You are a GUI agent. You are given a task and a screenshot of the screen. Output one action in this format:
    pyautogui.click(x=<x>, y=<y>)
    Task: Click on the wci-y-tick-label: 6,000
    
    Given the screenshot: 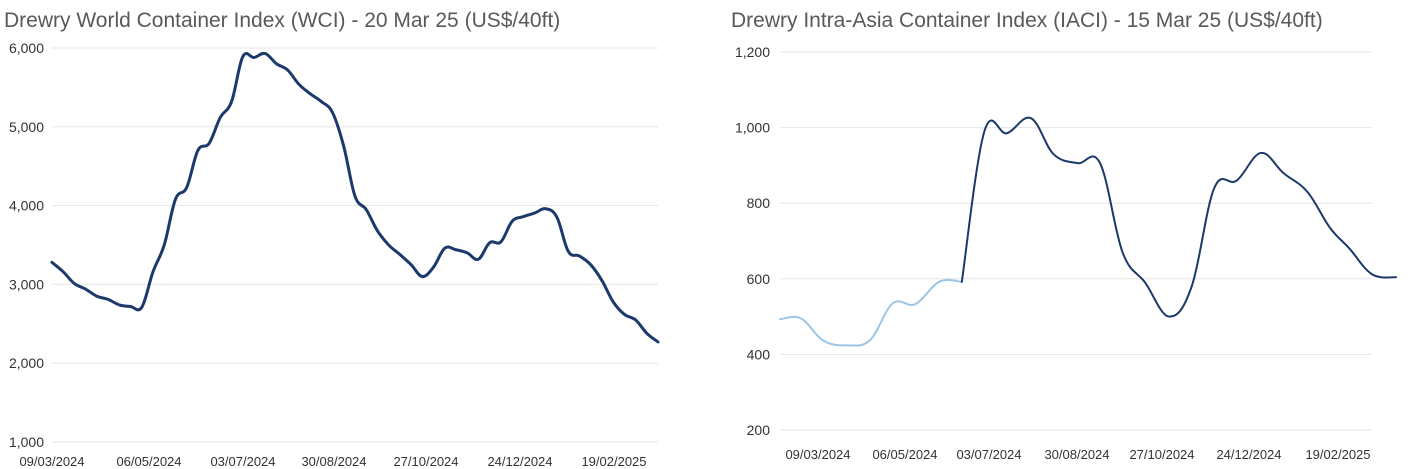 What is the action you would take?
    pyautogui.click(x=26, y=48)
    